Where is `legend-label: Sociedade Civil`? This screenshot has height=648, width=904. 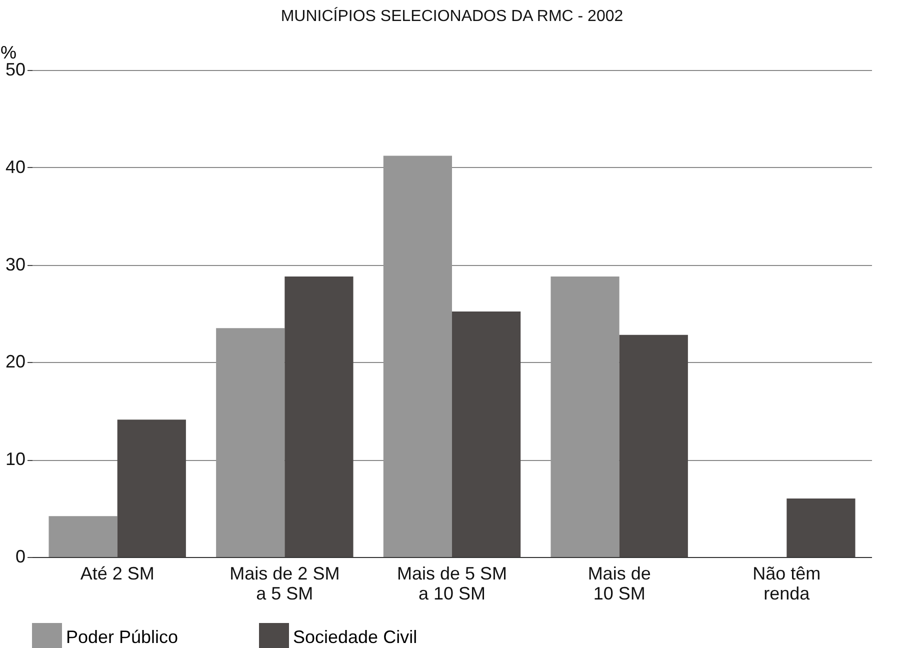
legend-label: Sociedade Civil is located at coordinates (355, 637).